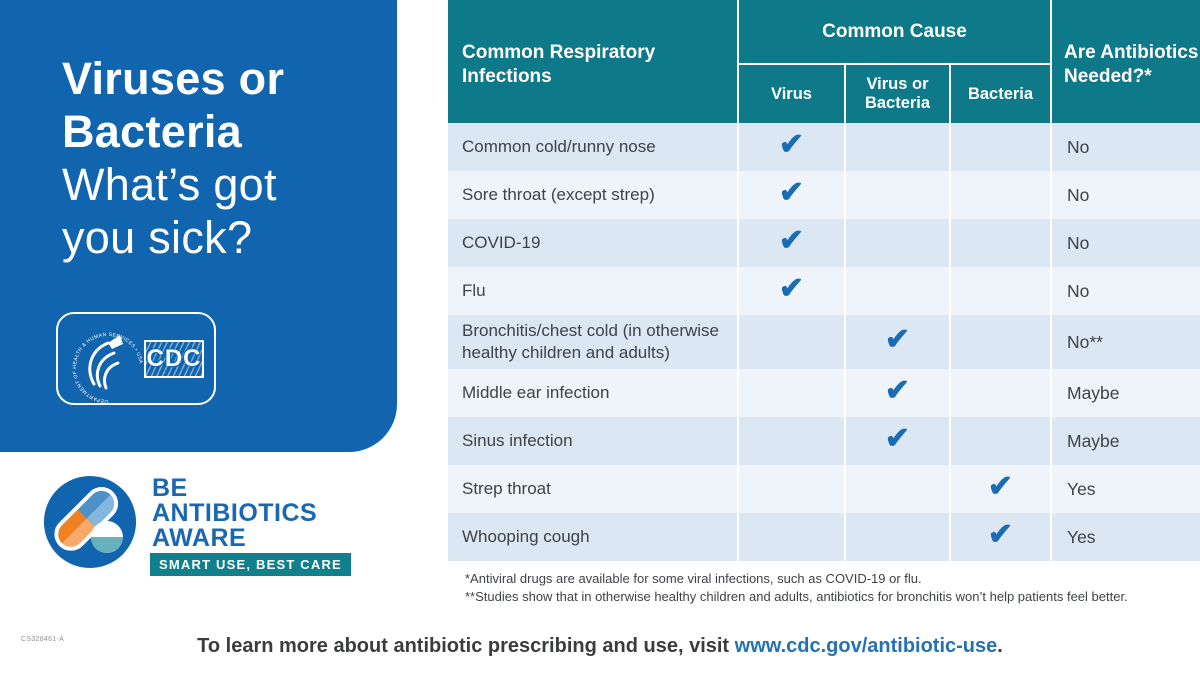 This screenshot has height=675, width=1200. Describe the element at coordinates (558, 194) in the screenshot. I see `infection-name: Sore throat (except strep)` at that location.